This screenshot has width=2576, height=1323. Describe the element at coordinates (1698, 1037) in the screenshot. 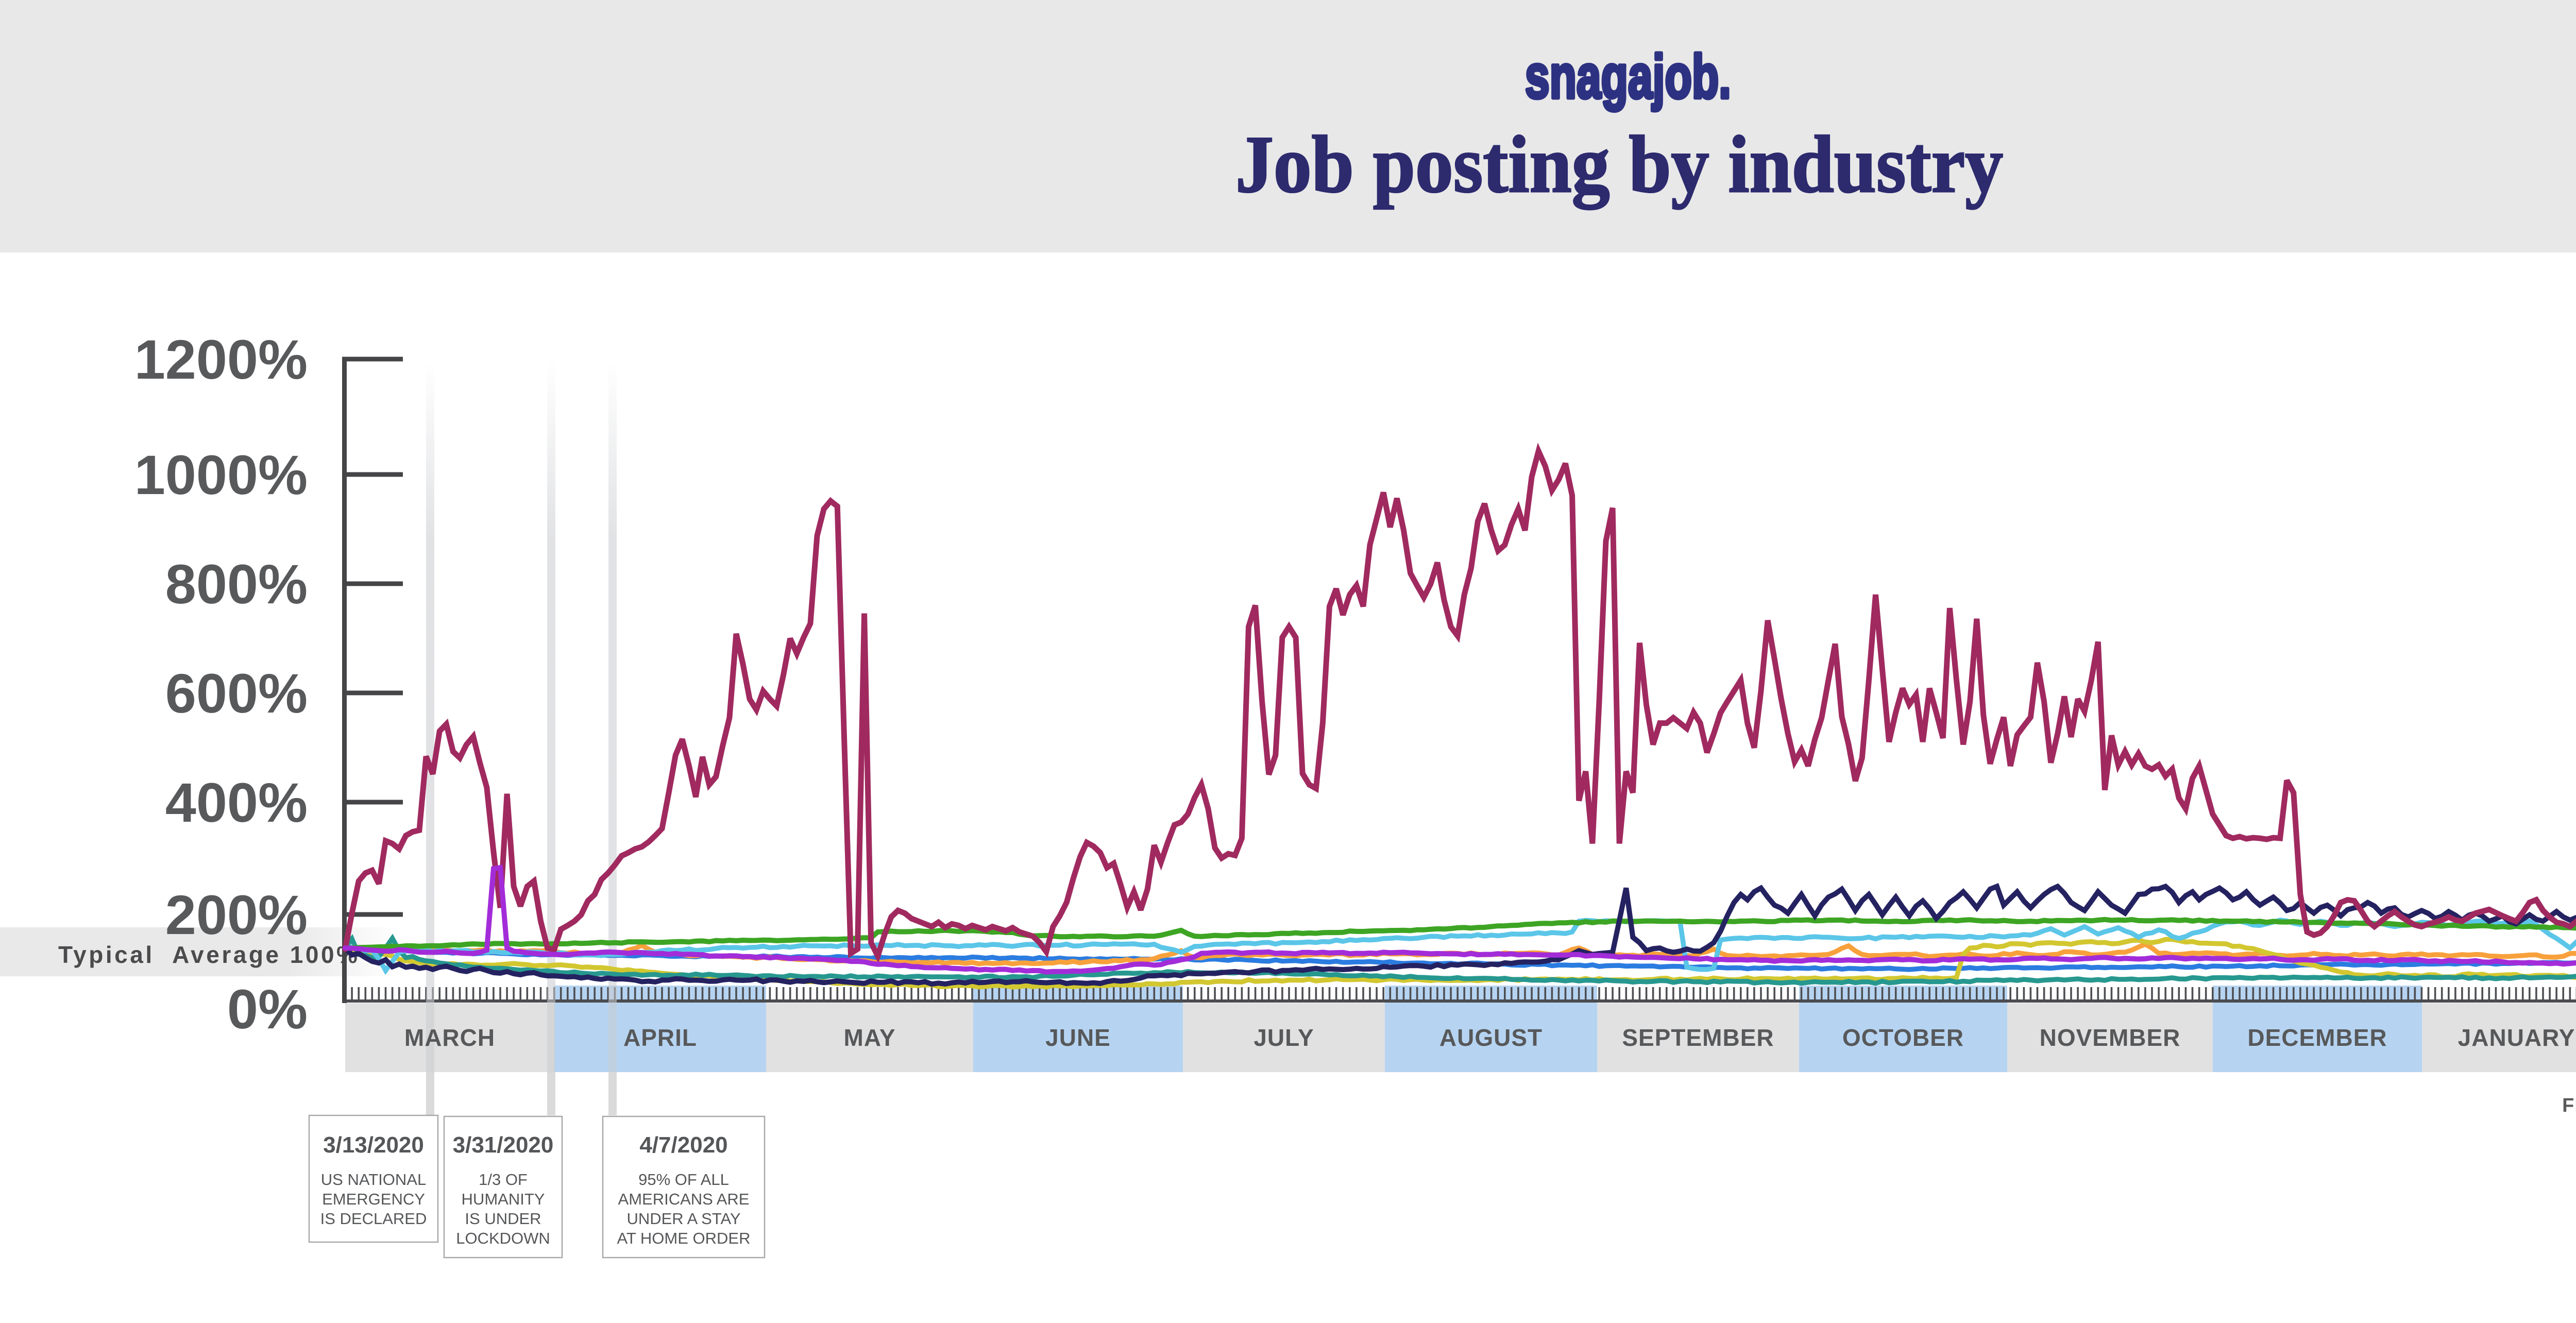

I see `svg-text: SEPTEMBER` at that location.